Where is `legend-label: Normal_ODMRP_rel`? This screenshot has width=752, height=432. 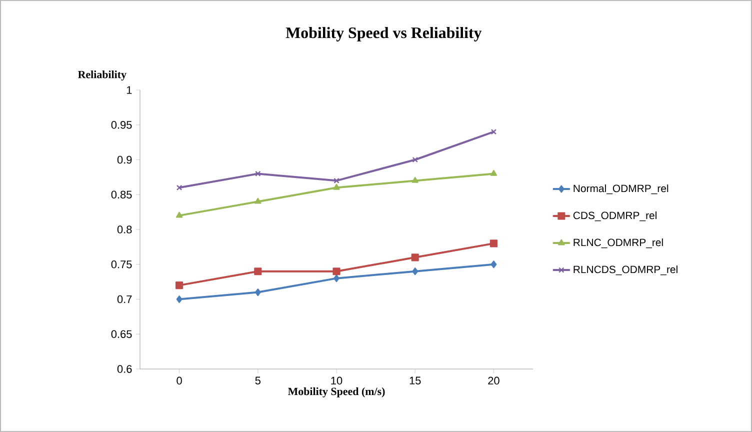
legend-label: Normal_ODMRP_rel is located at coordinates (621, 189).